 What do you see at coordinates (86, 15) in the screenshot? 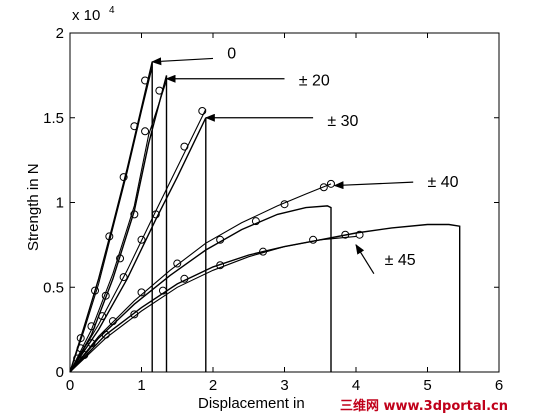
I see `y-axis-exponent: x 10` at bounding box center [86, 15].